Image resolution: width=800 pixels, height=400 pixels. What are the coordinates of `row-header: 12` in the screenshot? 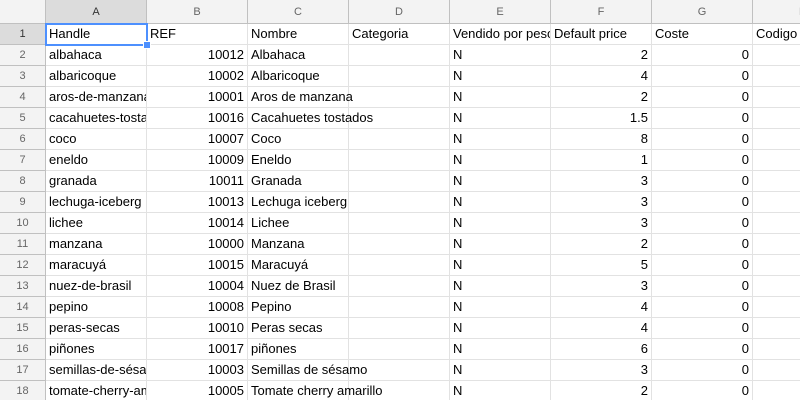 It's located at (23, 265).